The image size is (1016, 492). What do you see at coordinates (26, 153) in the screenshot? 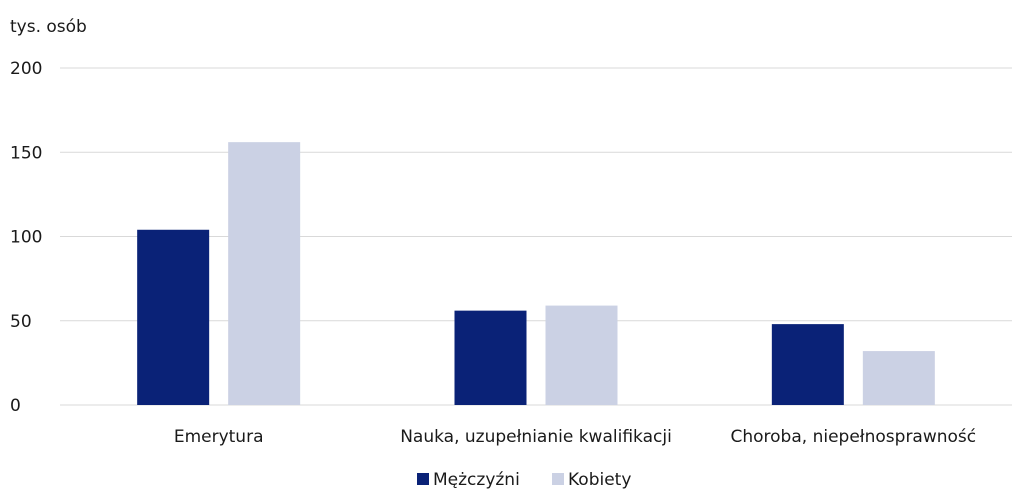
I see `y-tick-label: 150` at bounding box center [26, 153].